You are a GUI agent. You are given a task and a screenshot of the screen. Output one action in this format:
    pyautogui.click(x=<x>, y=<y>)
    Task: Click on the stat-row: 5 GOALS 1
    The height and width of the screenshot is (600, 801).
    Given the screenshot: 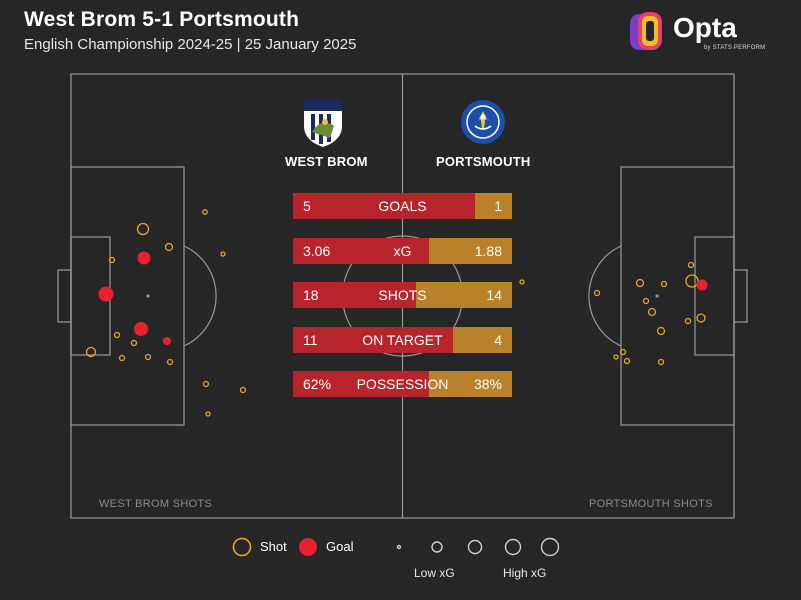 What is the action you would take?
    pyautogui.click(x=402, y=206)
    